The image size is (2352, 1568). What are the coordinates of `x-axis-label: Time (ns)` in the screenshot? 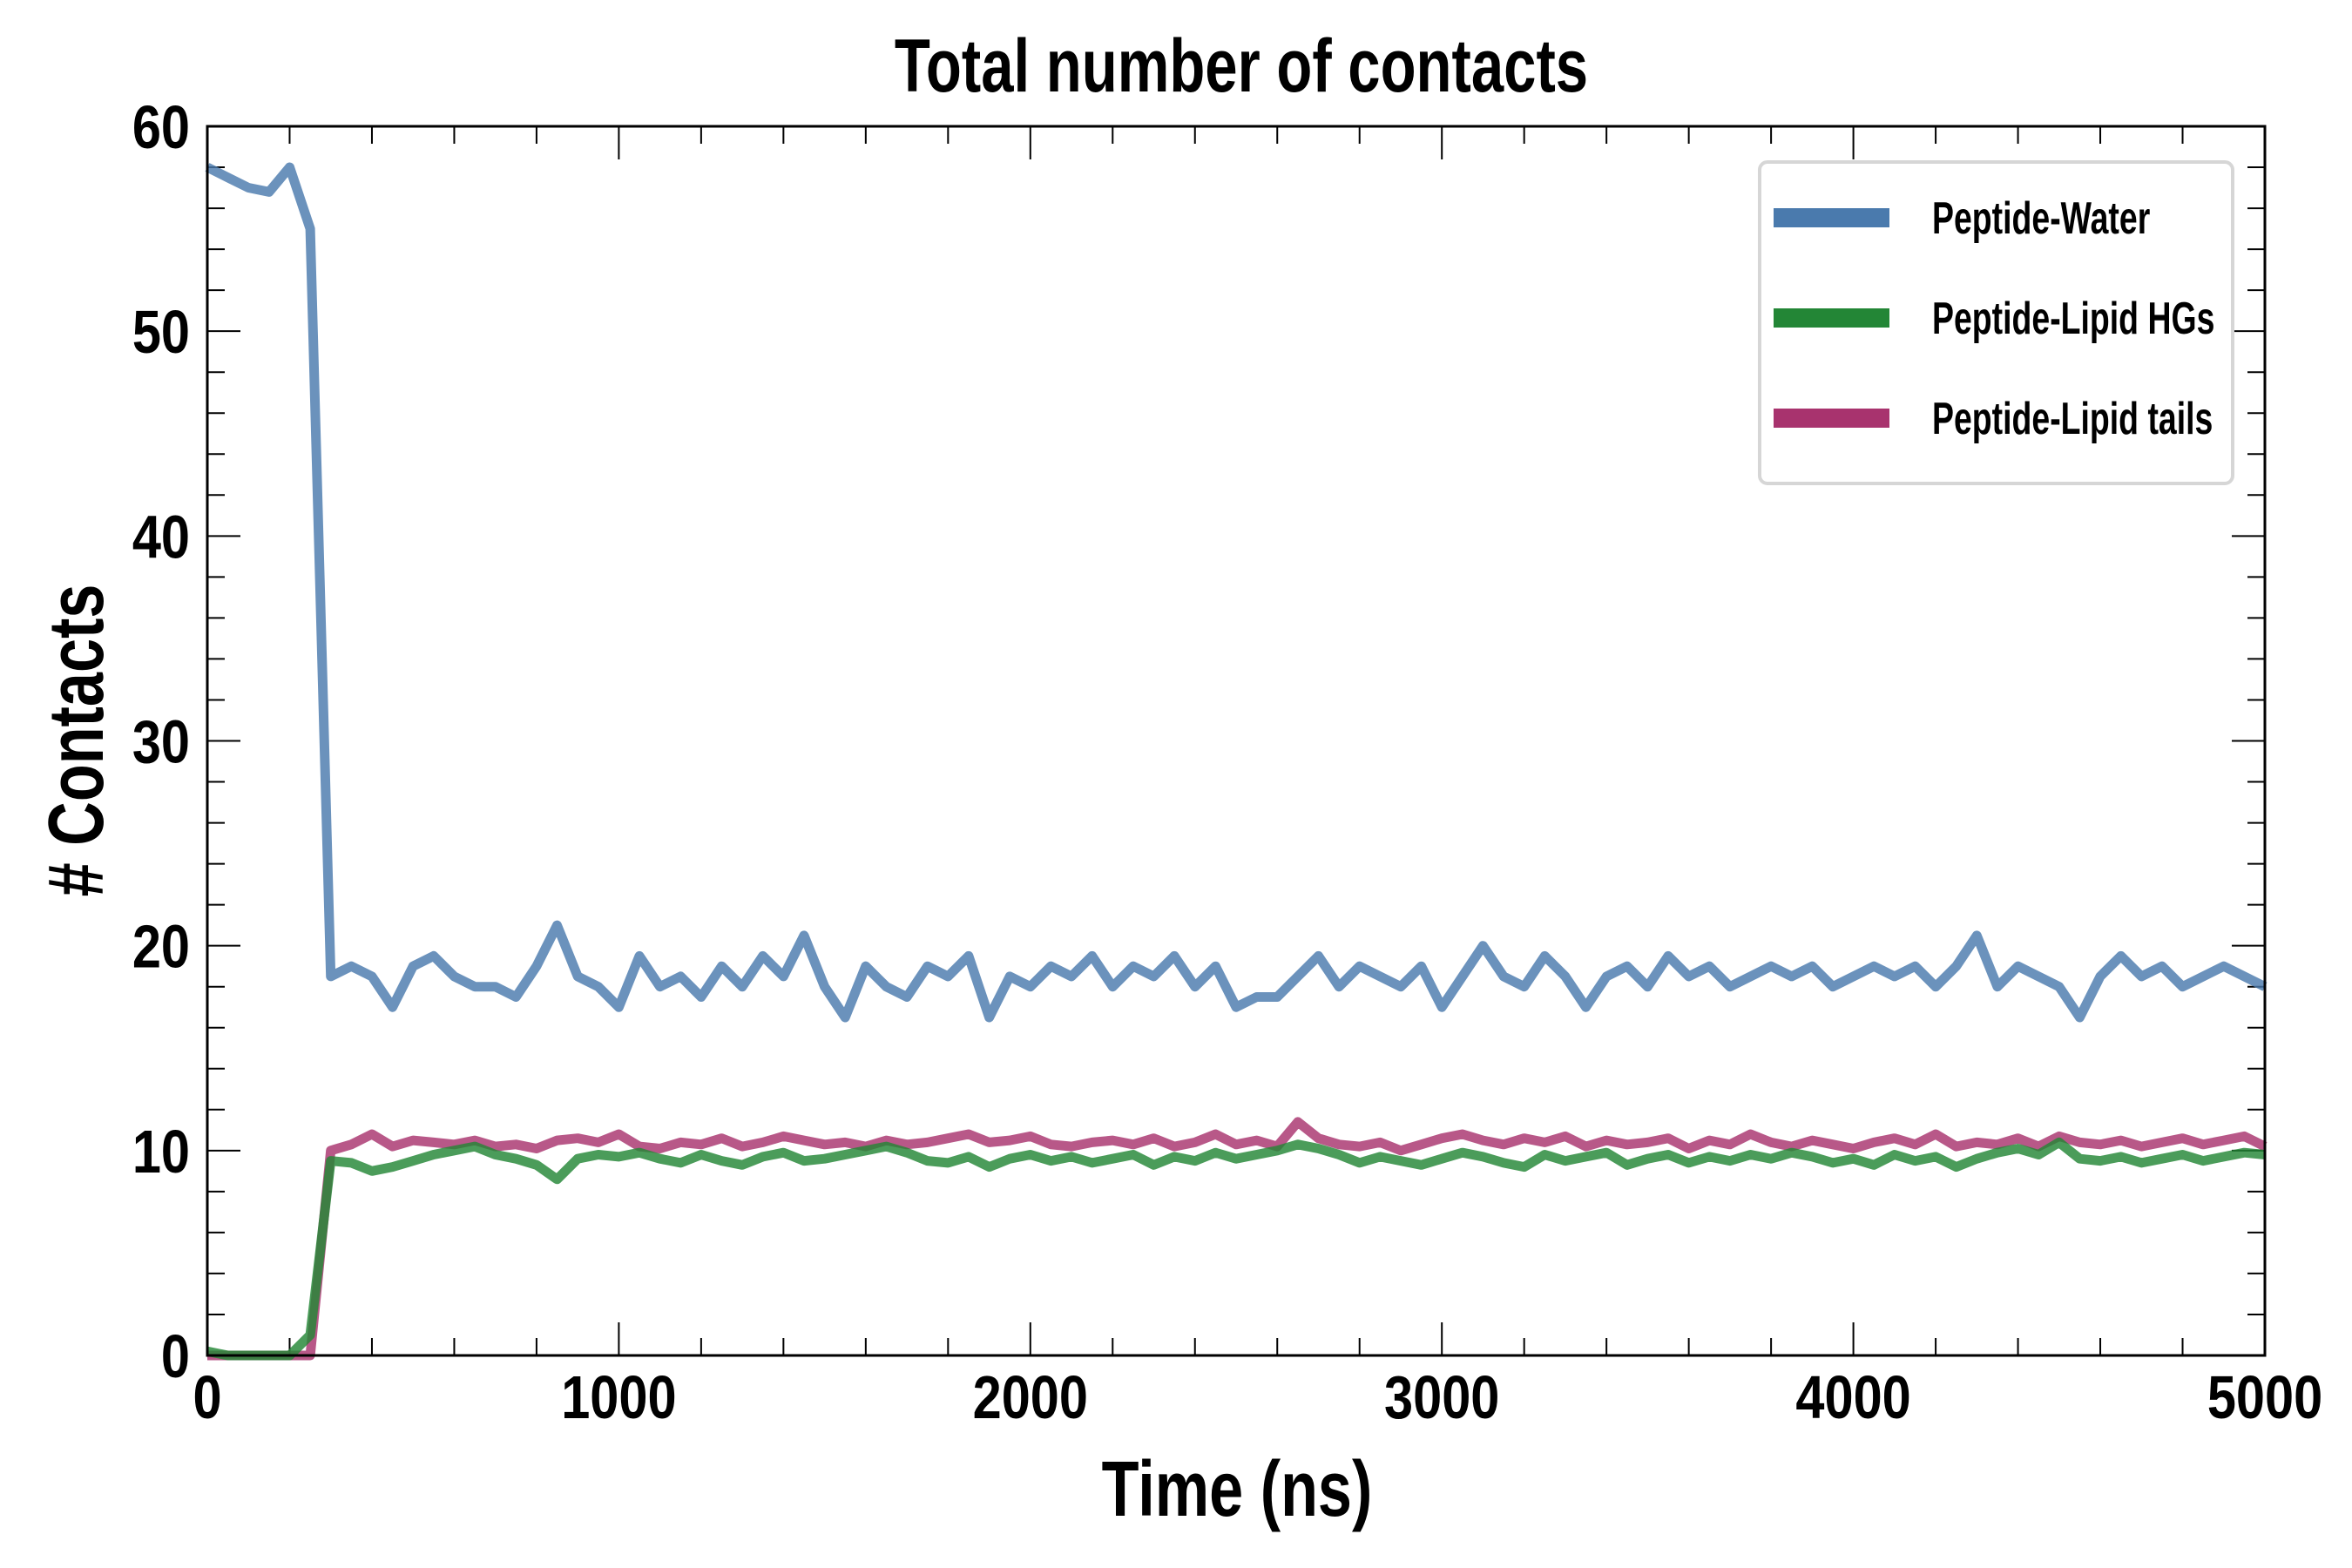 It's located at (1237, 1489).